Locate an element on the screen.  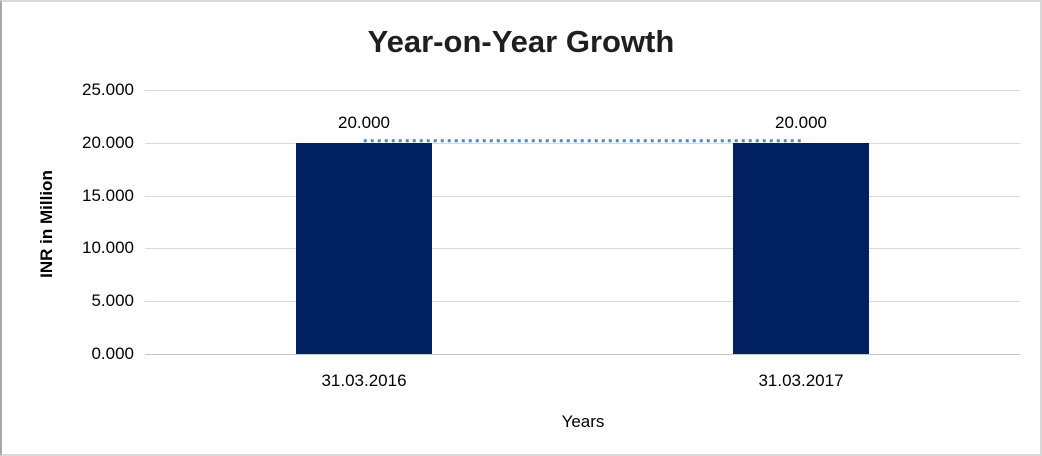
x-axis-line is located at coordinates (582, 354).